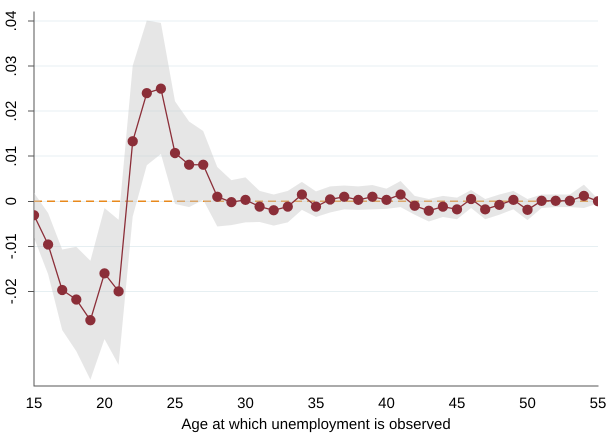 This screenshot has height=434, width=610. What do you see at coordinates (11, 66) in the screenshot?
I see `y-tick-label: .03` at bounding box center [11, 66].